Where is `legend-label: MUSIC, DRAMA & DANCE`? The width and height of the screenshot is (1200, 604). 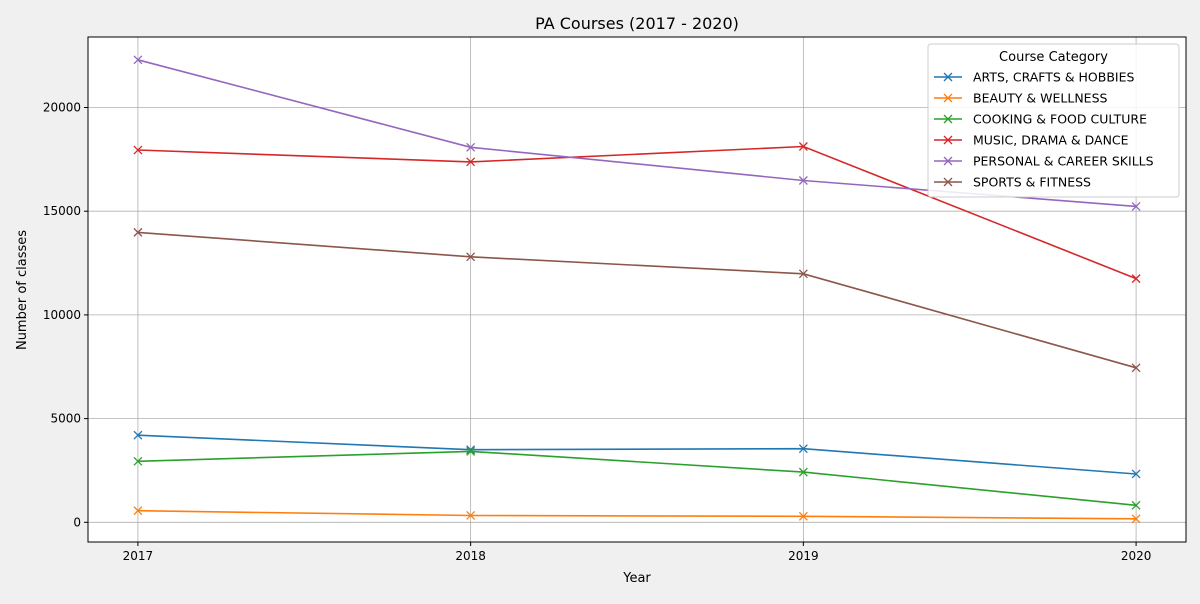 legend-label: MUSIC, DRAMA & DANCE is located at coordinates (1051, 140).